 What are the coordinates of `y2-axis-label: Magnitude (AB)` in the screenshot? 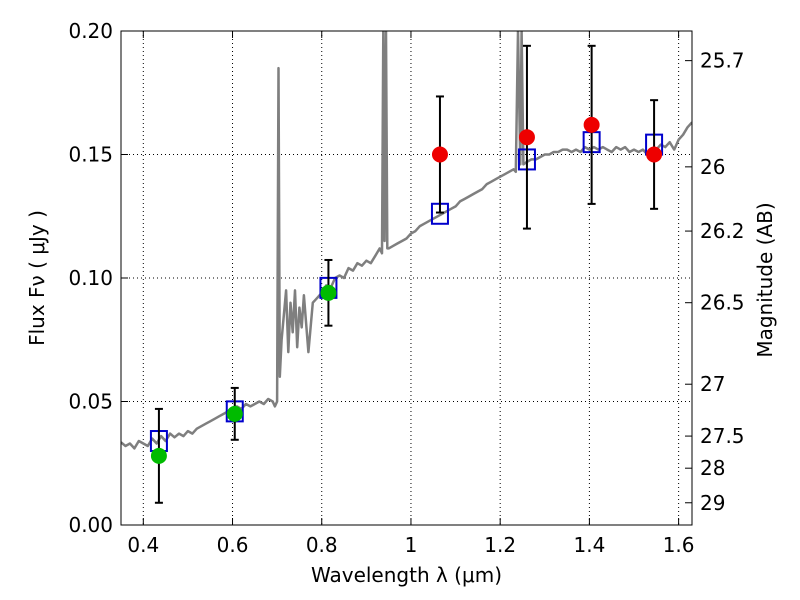 It's located at (765, 279).